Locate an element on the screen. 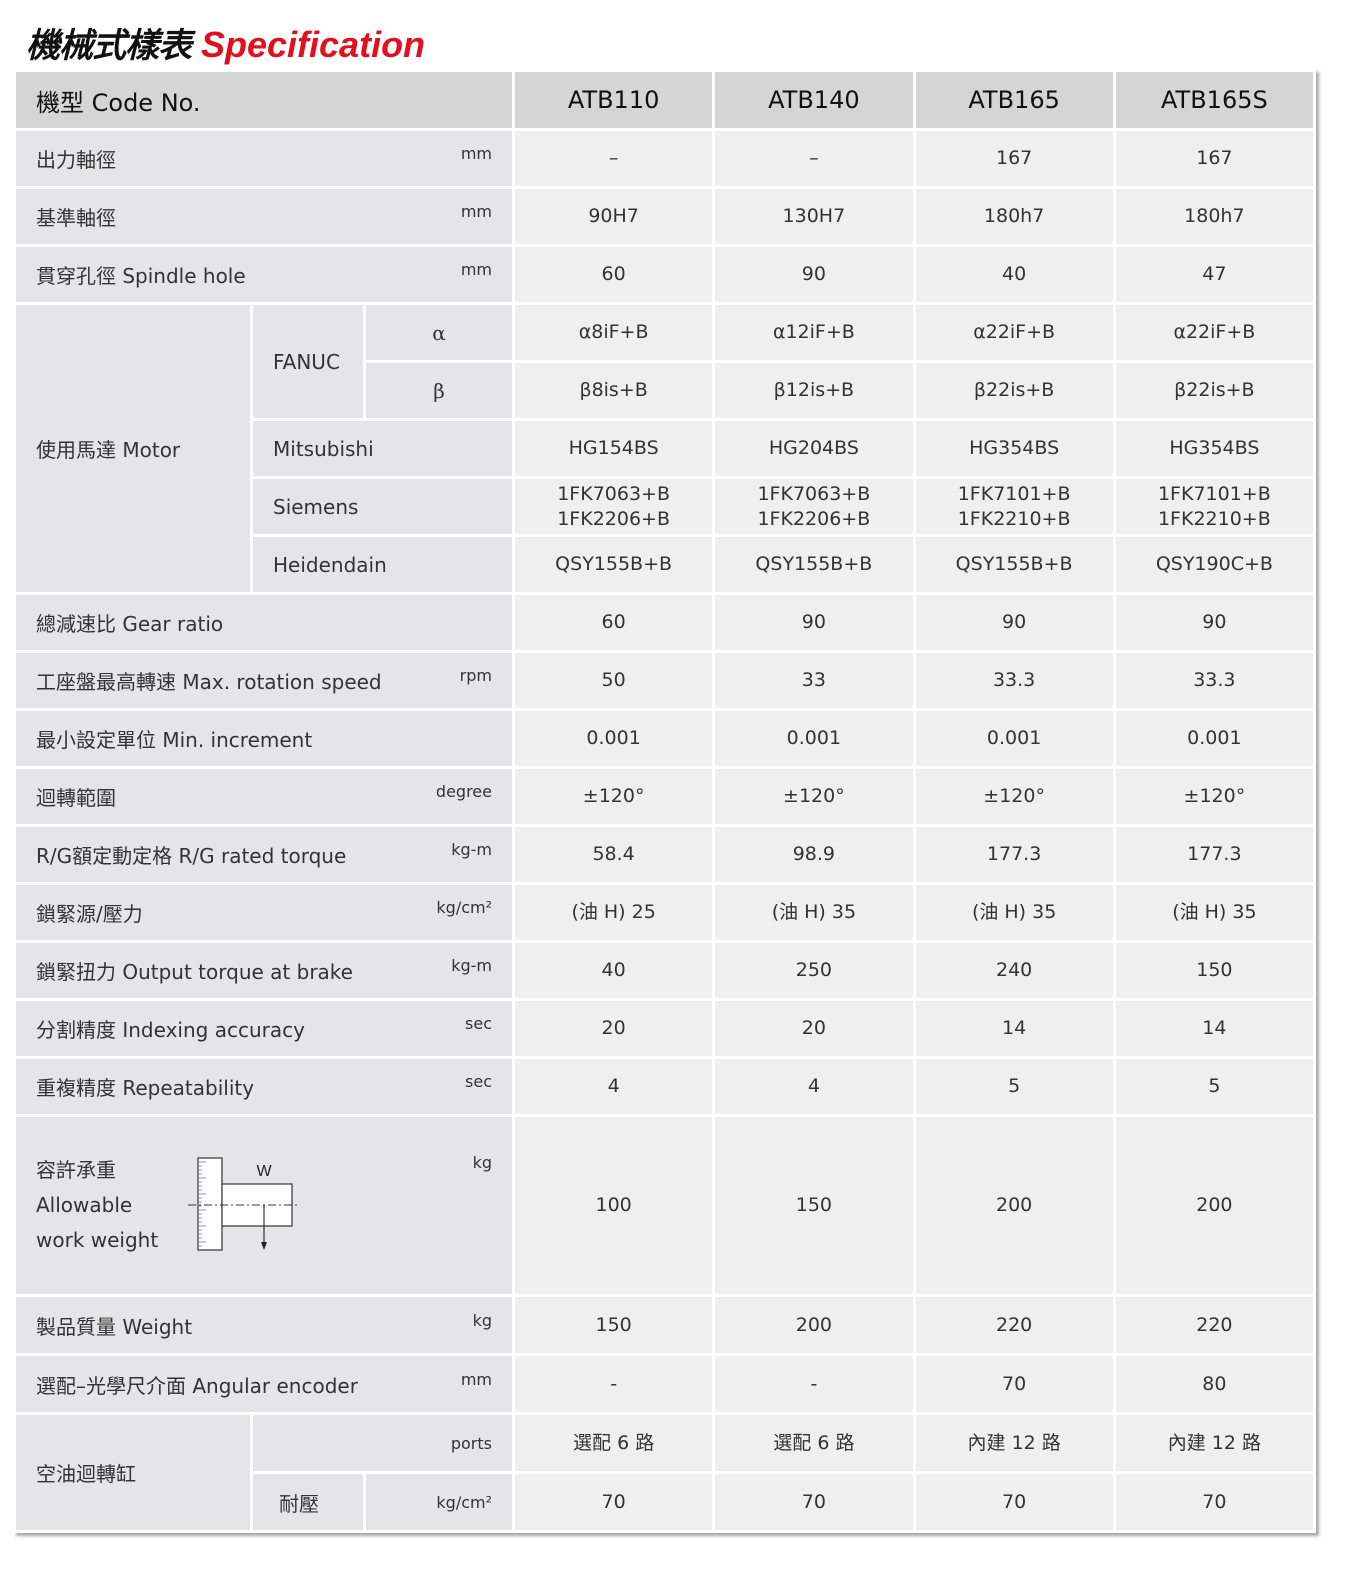 Image resolution: width=1348 pixels, height=1593 pixels. work-weight-text: 容許承重 Allowable work weight is located at coordinates (97, 1205).